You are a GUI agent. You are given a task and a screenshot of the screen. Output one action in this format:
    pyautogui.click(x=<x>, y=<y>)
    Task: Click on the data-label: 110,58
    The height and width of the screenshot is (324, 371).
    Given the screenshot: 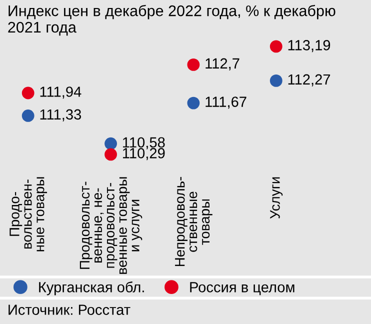 What is the action you would take?
    pyautogui.click(x=143, y=143)
    